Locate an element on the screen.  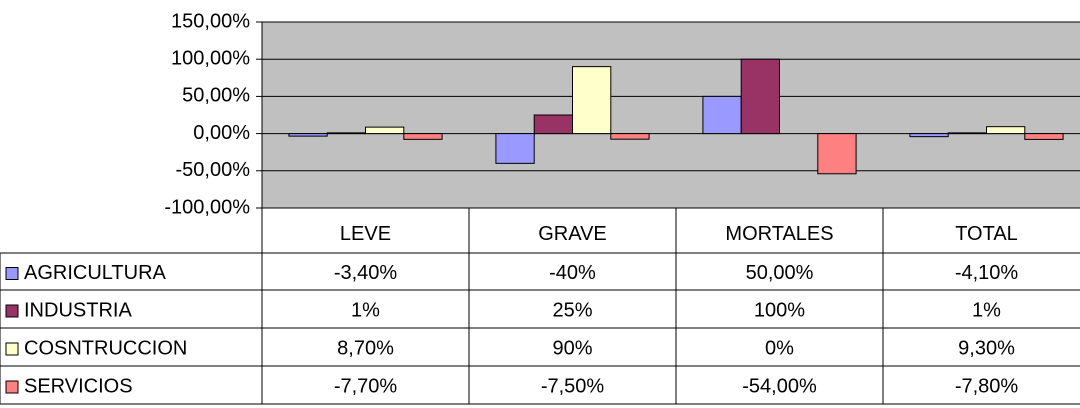
data-label: 8,70% is located at coordinates (365, 348).